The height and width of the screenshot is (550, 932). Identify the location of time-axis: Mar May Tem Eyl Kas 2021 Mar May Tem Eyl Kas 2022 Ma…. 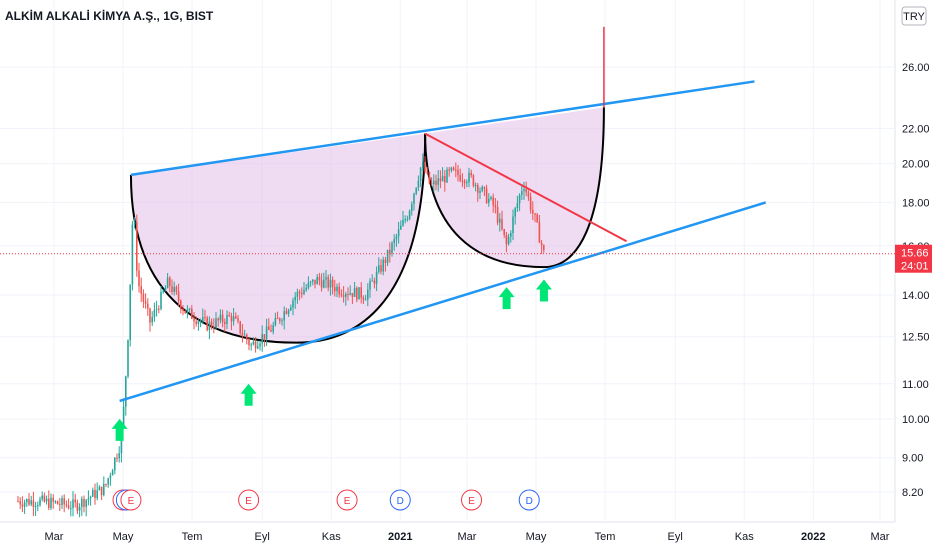
(467, 537).